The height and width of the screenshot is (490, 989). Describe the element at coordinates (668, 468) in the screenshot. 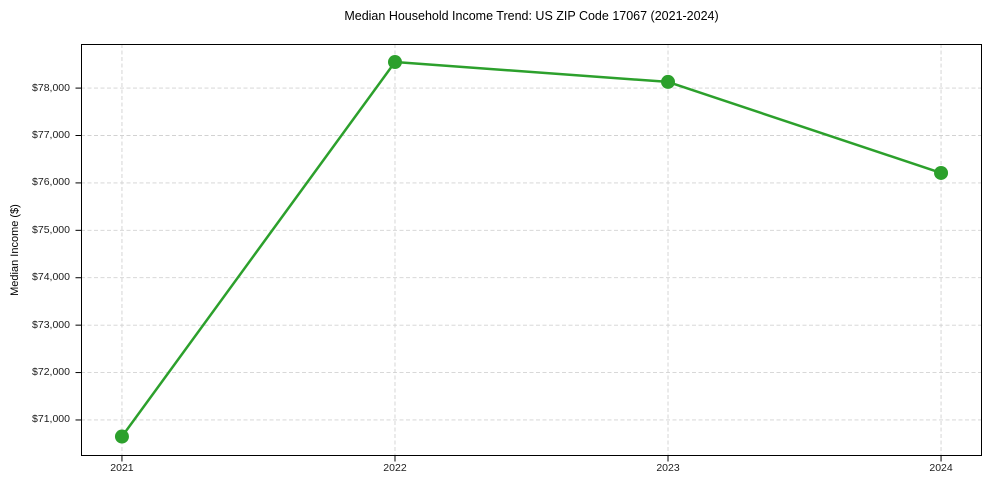

I see `x-tick-label: 2023` at that location.